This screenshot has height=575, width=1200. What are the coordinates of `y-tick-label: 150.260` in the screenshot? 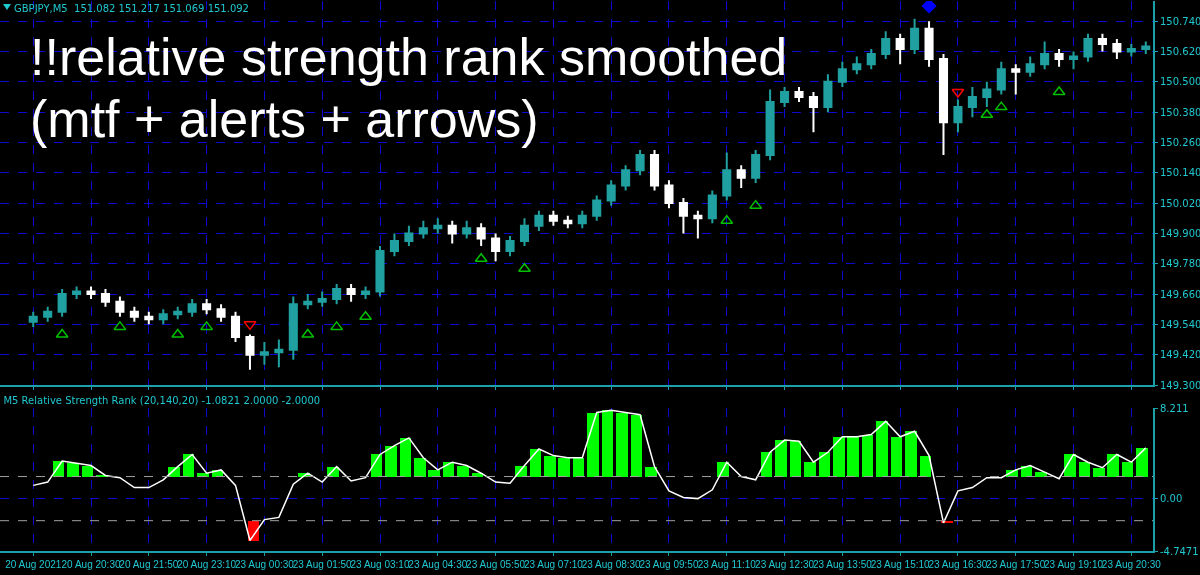 It's located at (1180, 142).